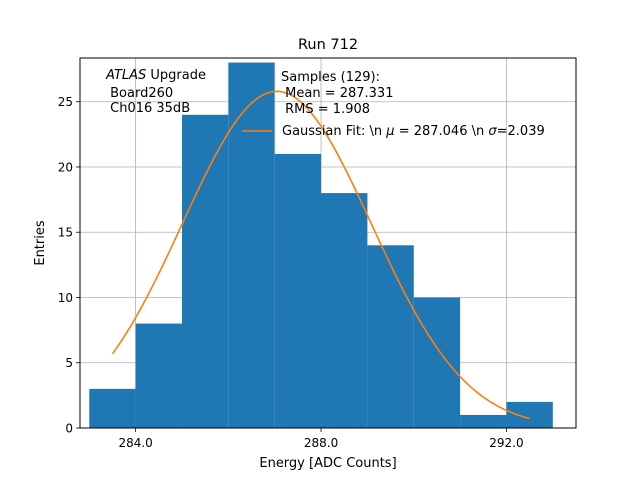 Image resolution: width=640 pixels, height=480 pixels. Describe the element at coordinates (389, 131) in the screenshot. I see `legend-mu-symbol: μ` at that location.